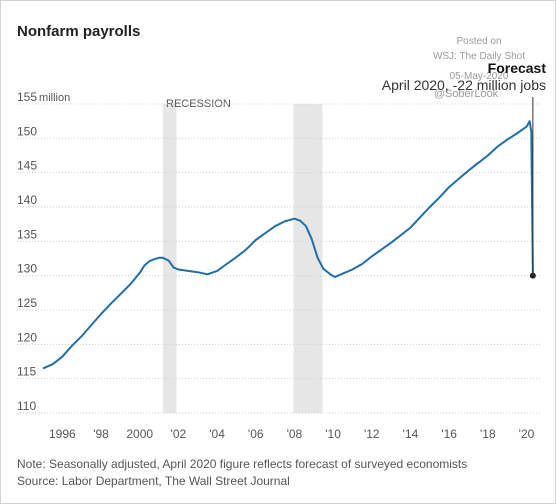 The width and height of the screenshot is (556, 504). What do you see at coordinates (333, 434) in the screenshot?
I see `x-tick-label: '10` at bounding box center [333, 434].